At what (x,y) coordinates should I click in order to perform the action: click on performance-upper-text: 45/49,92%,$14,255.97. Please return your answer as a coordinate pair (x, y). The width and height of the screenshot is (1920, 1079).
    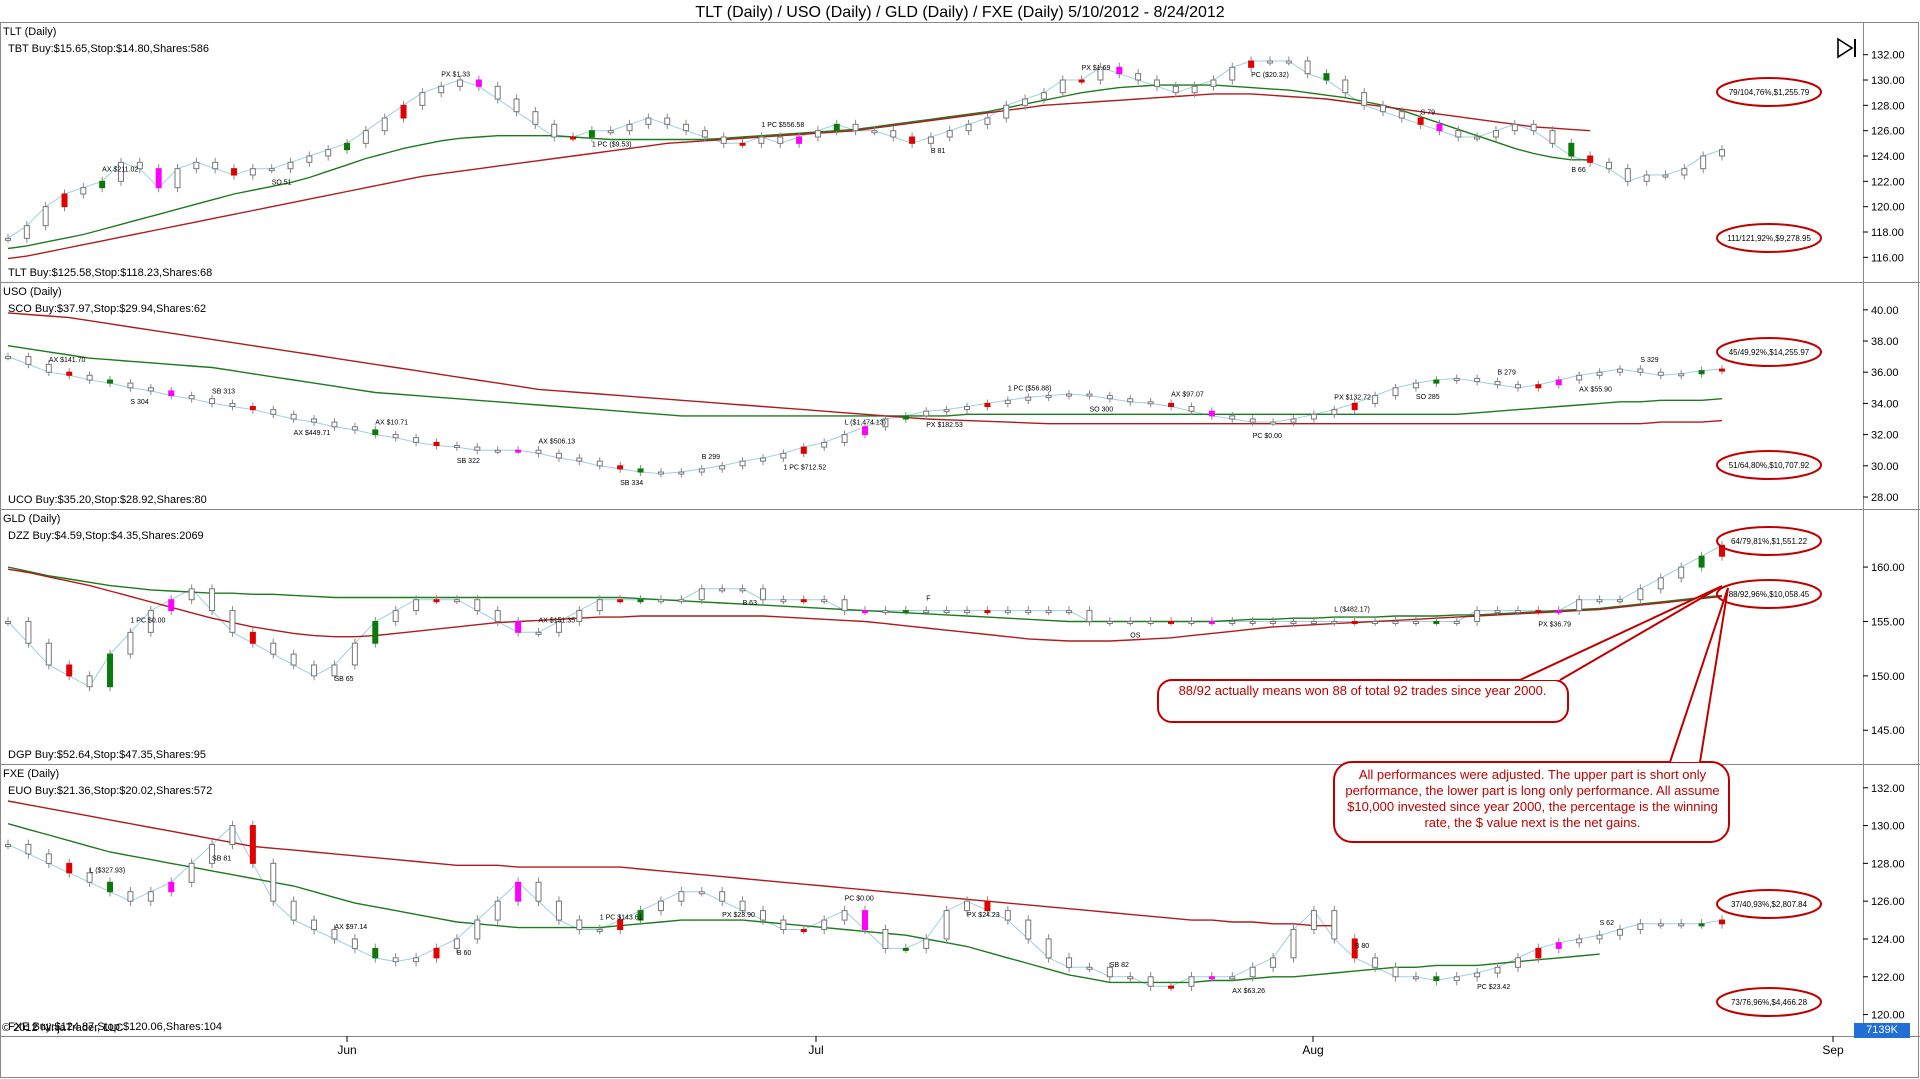
    Looking at the image, I should click on (1769, 352).